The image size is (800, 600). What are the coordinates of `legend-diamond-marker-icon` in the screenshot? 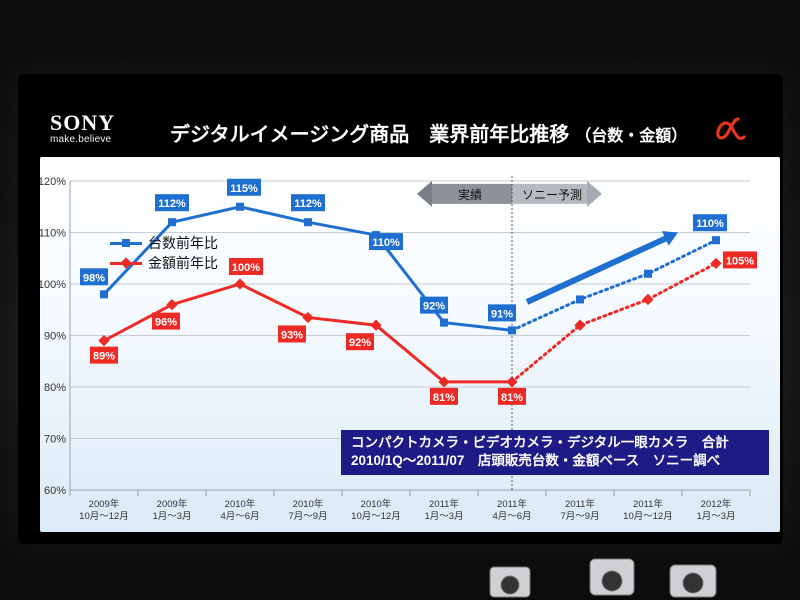 It's located at (126, 263).